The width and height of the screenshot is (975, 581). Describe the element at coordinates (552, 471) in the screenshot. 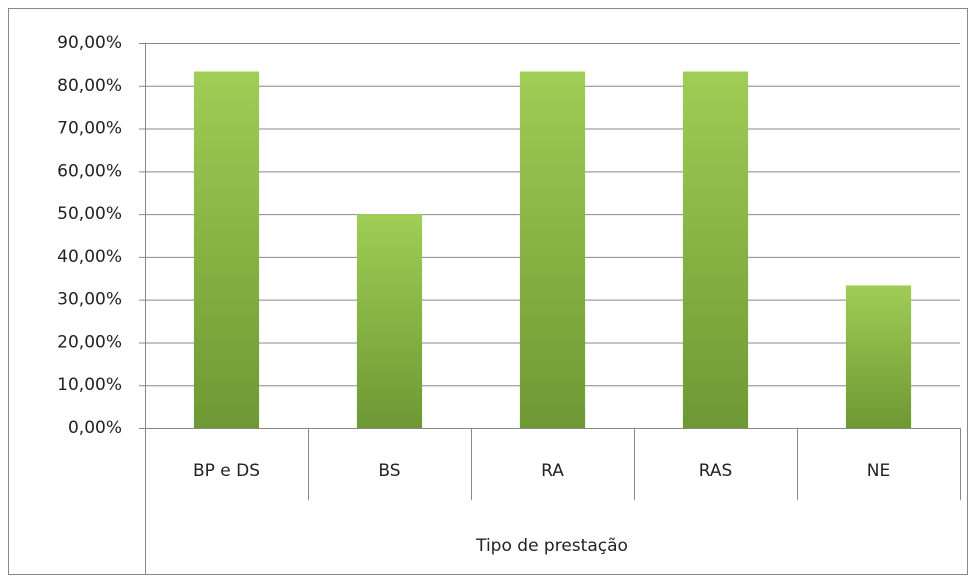

I see `x-tick-label: RA` at that location.